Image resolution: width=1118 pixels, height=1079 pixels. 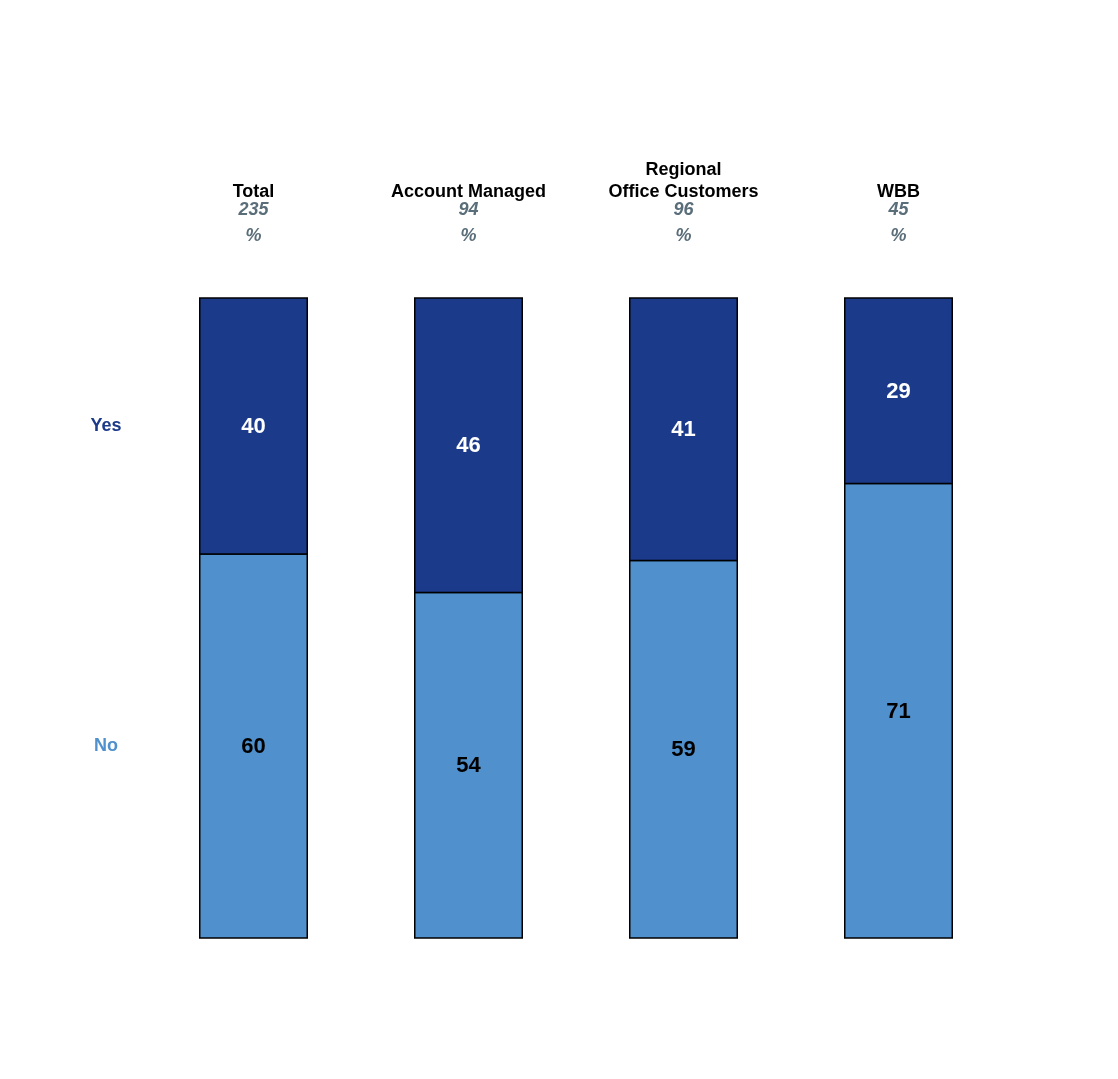 What do you see at coordinates (106, 745) in the screenshot?
I see `text: No` at bounding box center [106, 745].